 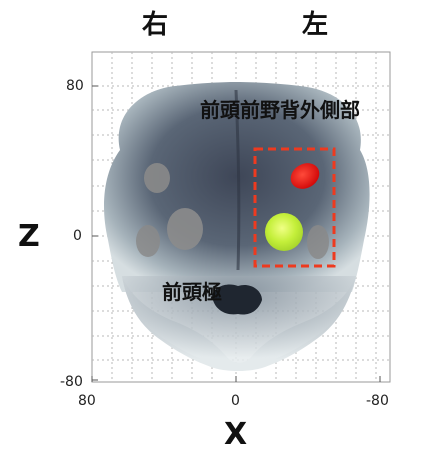 I want to click on midline, so click(x=237, y=180).